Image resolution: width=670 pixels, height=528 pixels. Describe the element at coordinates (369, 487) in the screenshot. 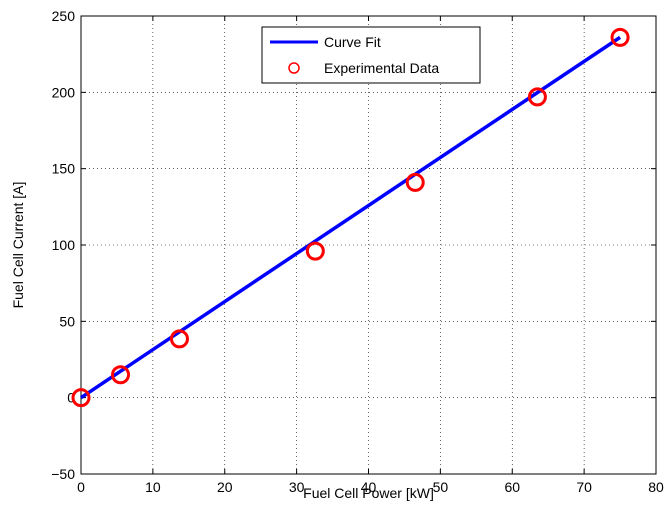

I see `x-tick-label: 40` at that location.